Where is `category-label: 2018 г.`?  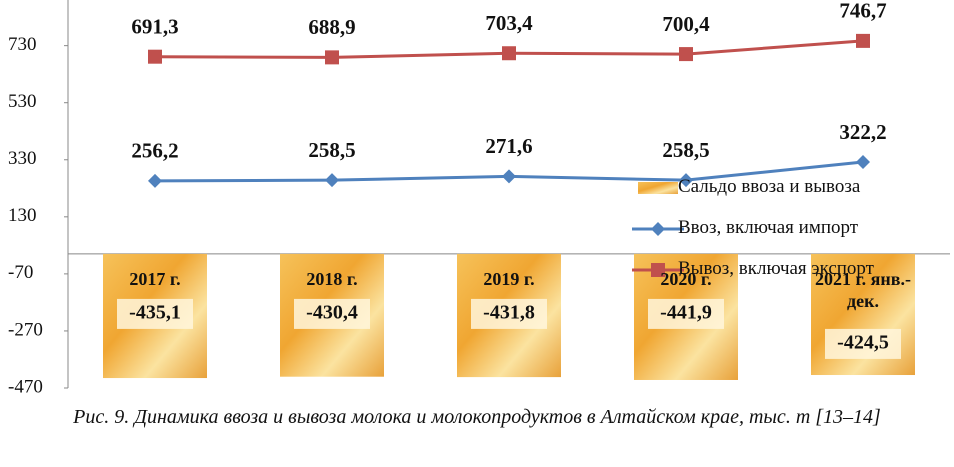 category-label: 2018 г. is located at coordinates (332, 278).